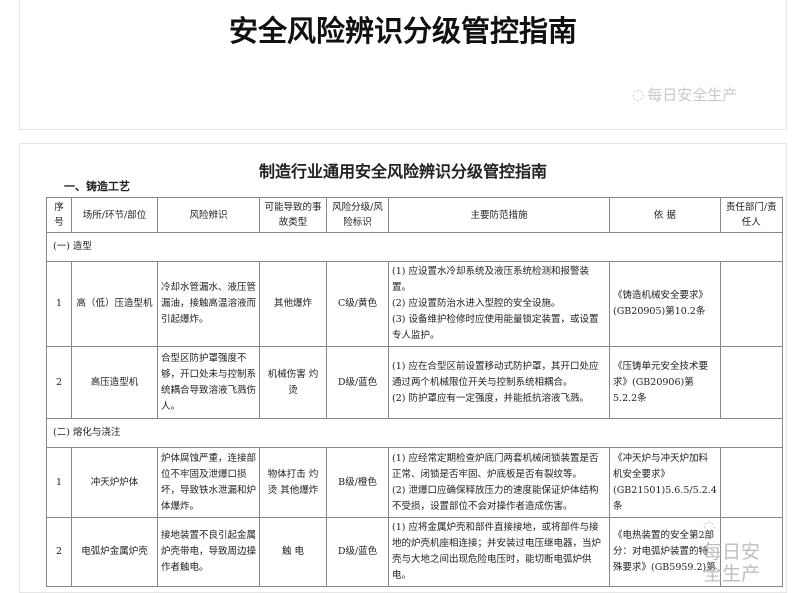 Image resolution: width=801 pixels, height=593 pixels. Describe the element at coordinates (357, 304) in the screenshot. I see `risk-level-cell: C级/黄色` at that location.